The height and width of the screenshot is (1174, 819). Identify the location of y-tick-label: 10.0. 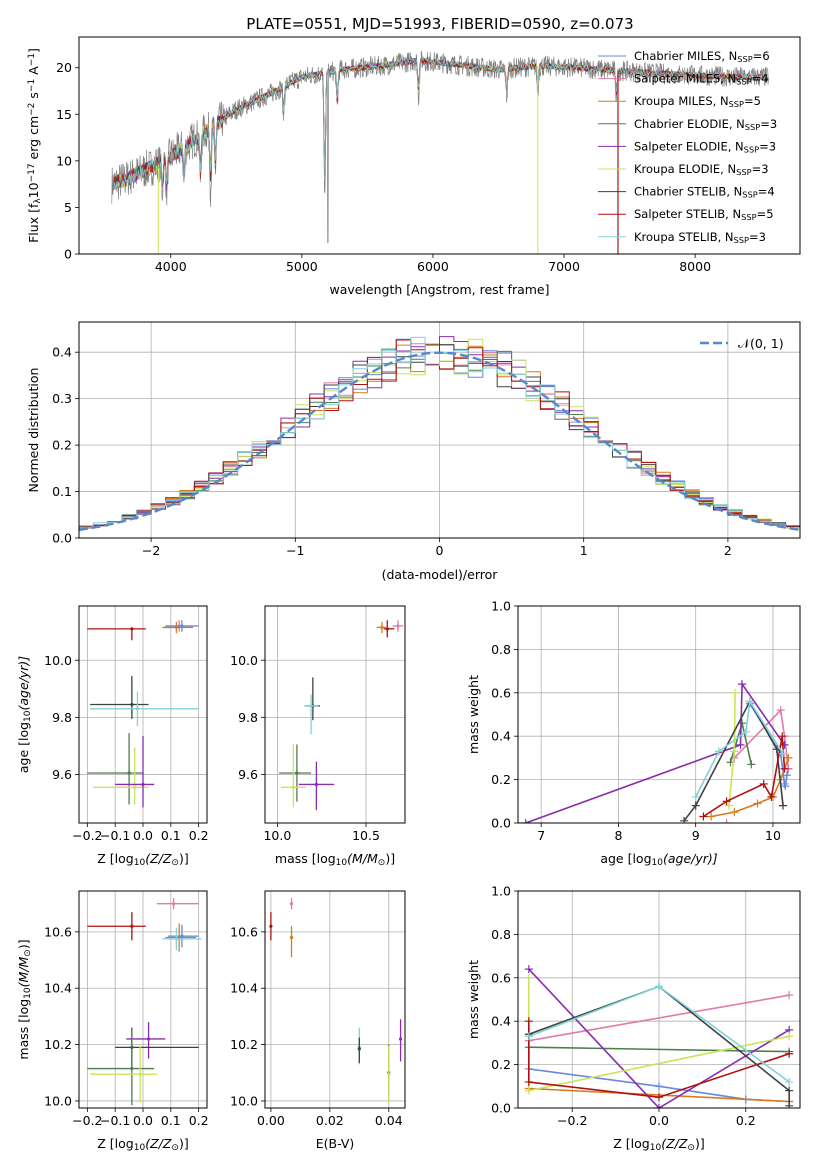
(244, 1100).